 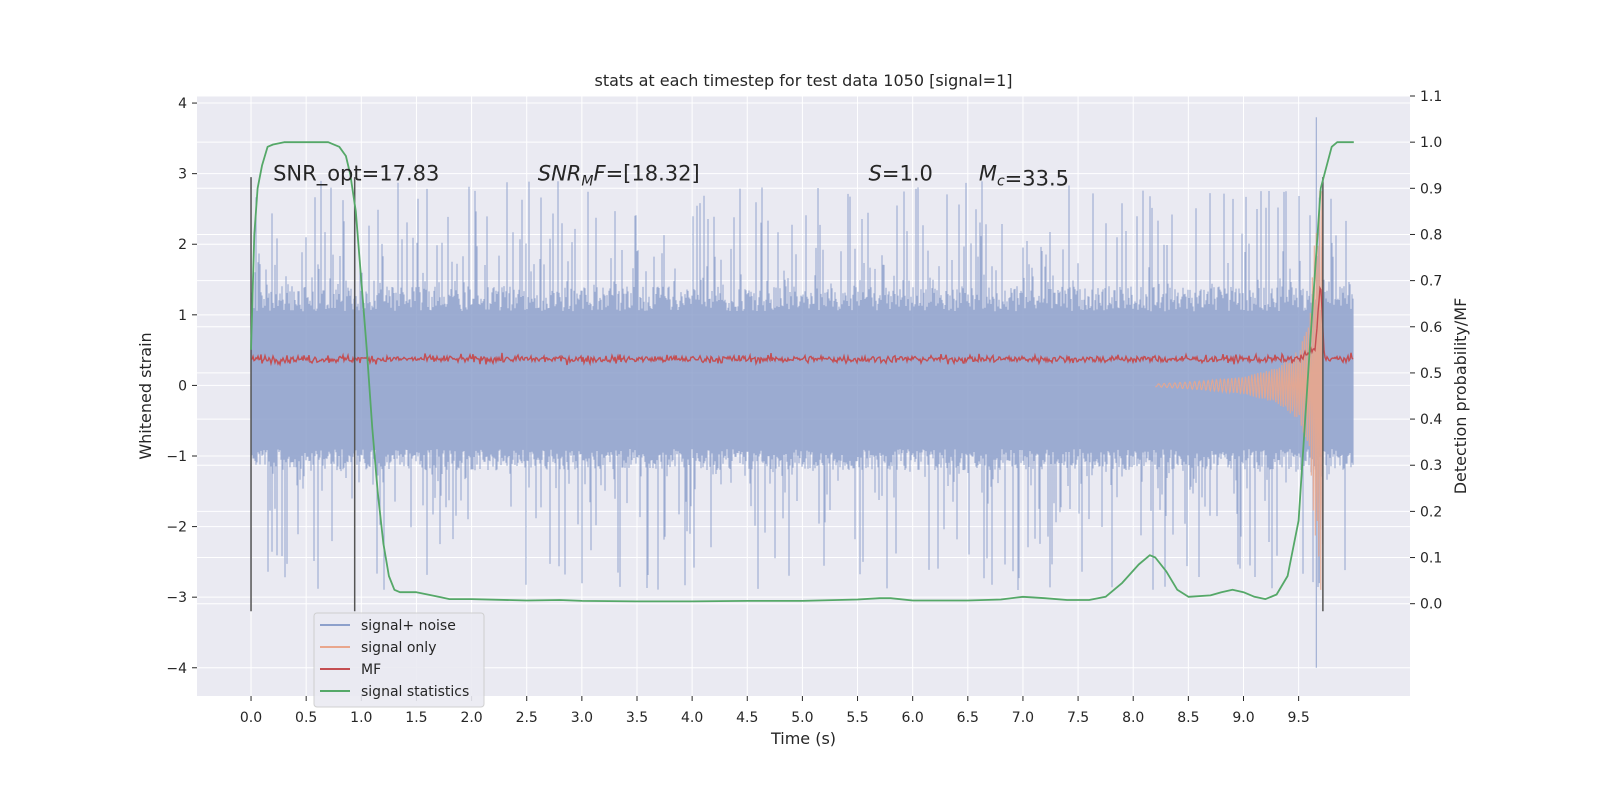 What do you see at coordinates (692, 718) in the screenshot?
I see `x-tick-label: 4.0` at bounding box center [692, 718].